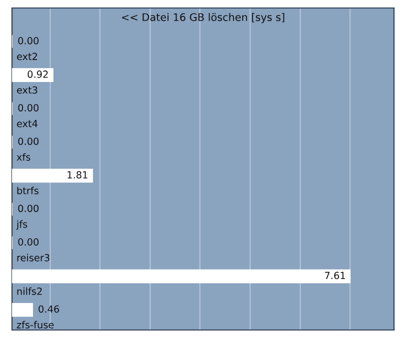 The image size is (408, 338). What do you see at coordinates (38, 74) in the screenshot?
I see `data-label: 0.92` at bounding box center [38, 74].